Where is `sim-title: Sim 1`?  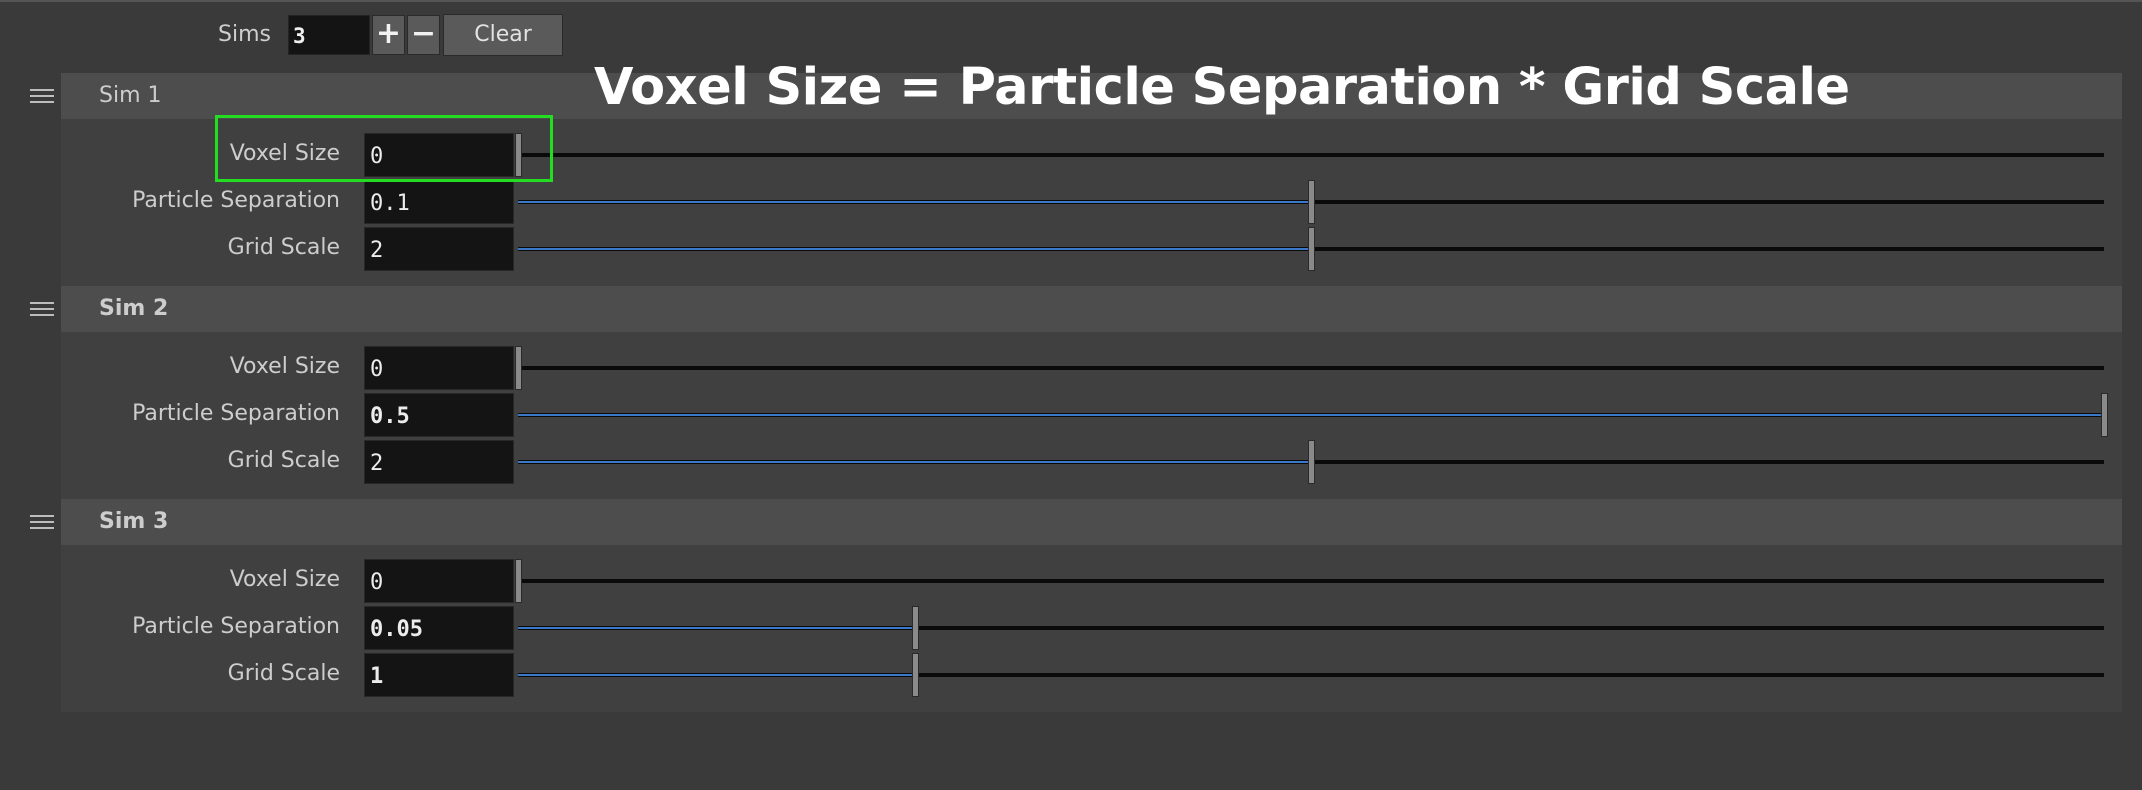 sim-title: Sim 1 is located at coordinates (130, 95).